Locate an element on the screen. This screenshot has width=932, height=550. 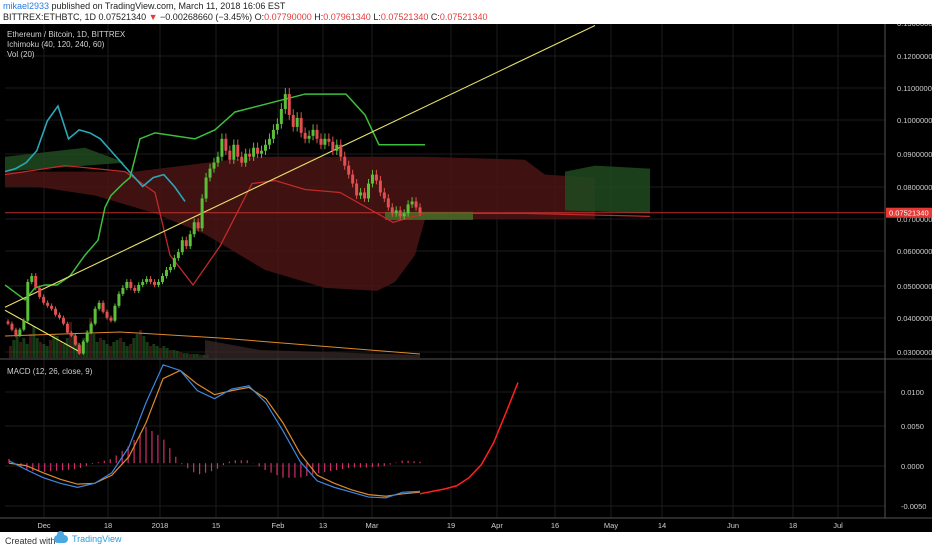
macd-line is located at coordinates (214, 431).